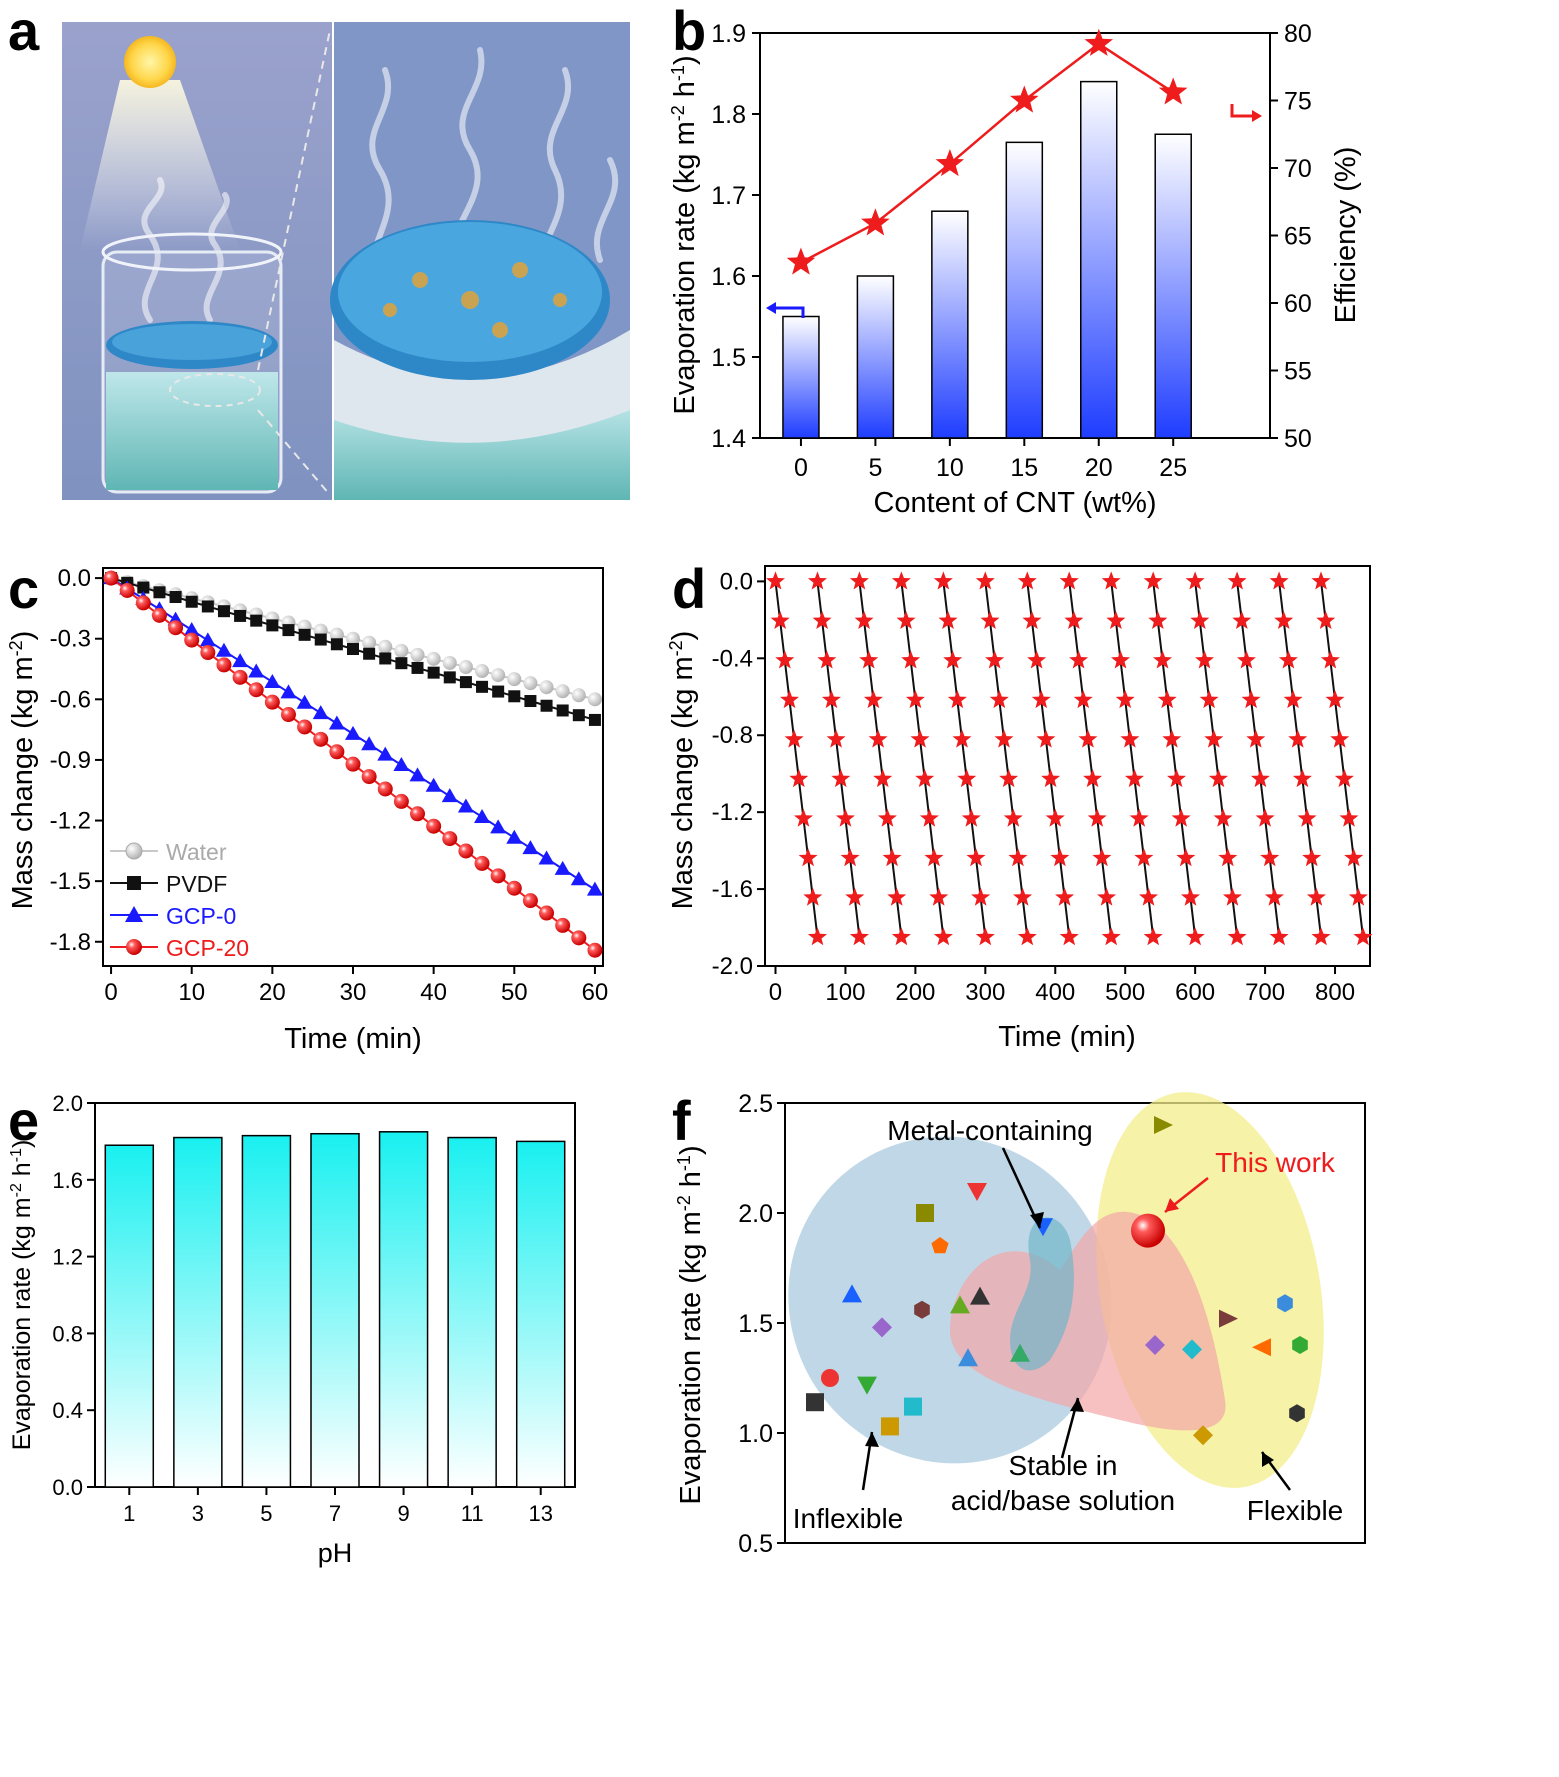  Describe the element at coordinates (207, 948) in the screenshot. I see `legend-gcp20: GCP-20` at that location.